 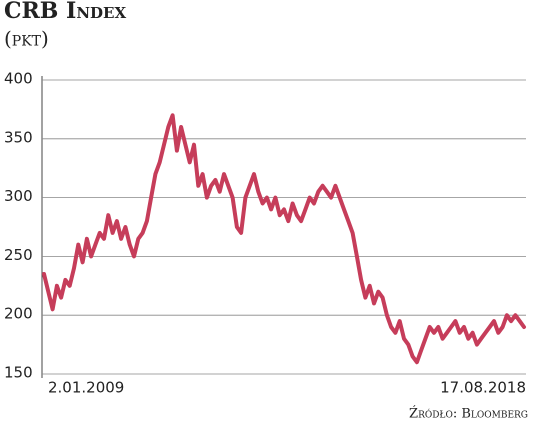 I want to click on chart-title: CRB Index, so click(x=65, y=12).